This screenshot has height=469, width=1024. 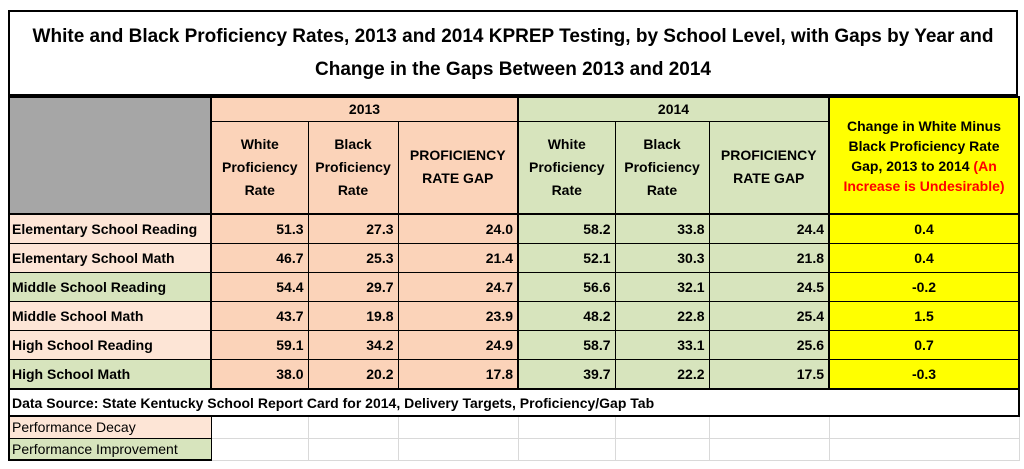 I want to click on cell-white-2014: 58.7, so click(x=566, y=344).